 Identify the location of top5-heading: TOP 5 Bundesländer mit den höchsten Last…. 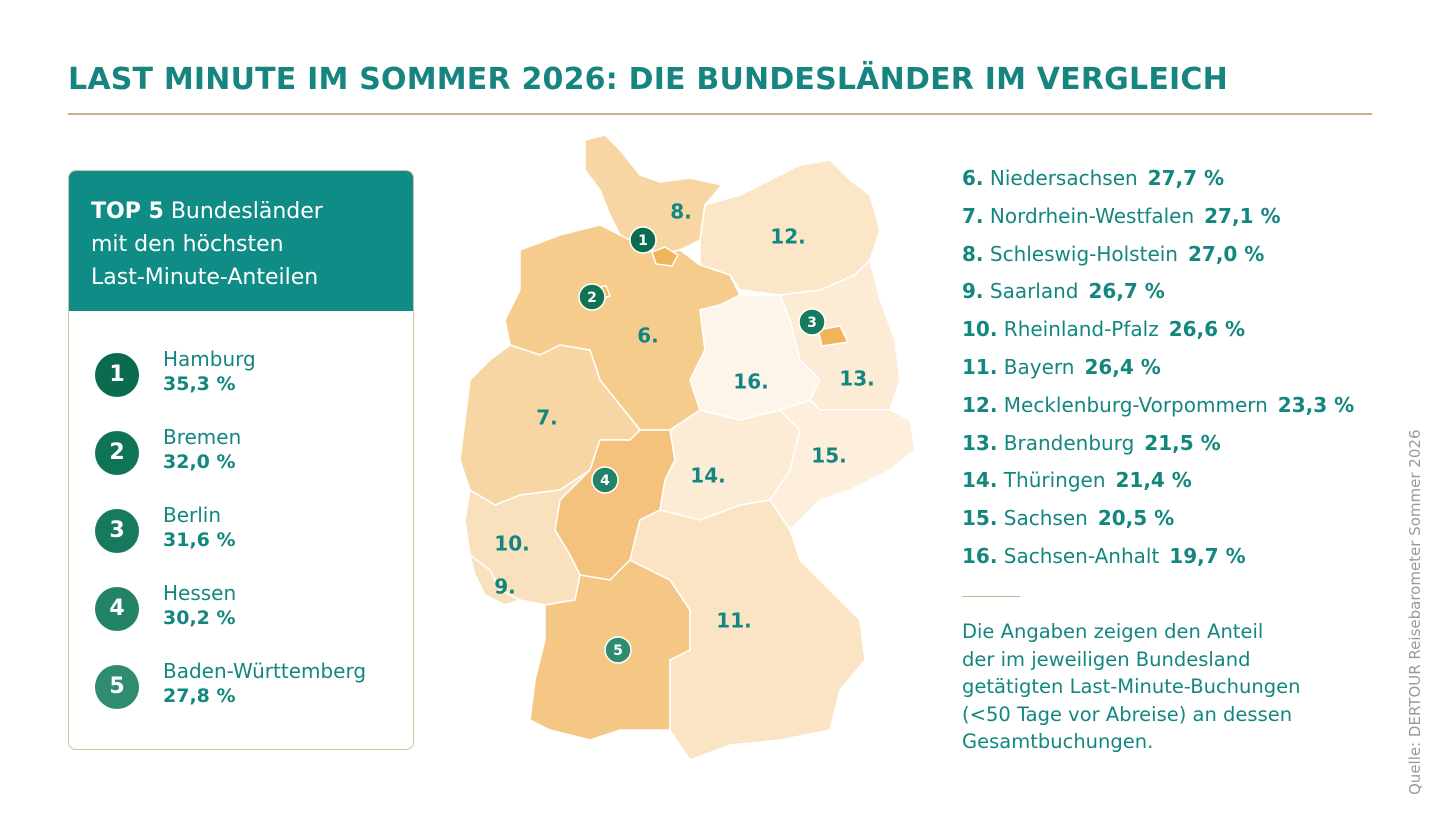
(241, 241).